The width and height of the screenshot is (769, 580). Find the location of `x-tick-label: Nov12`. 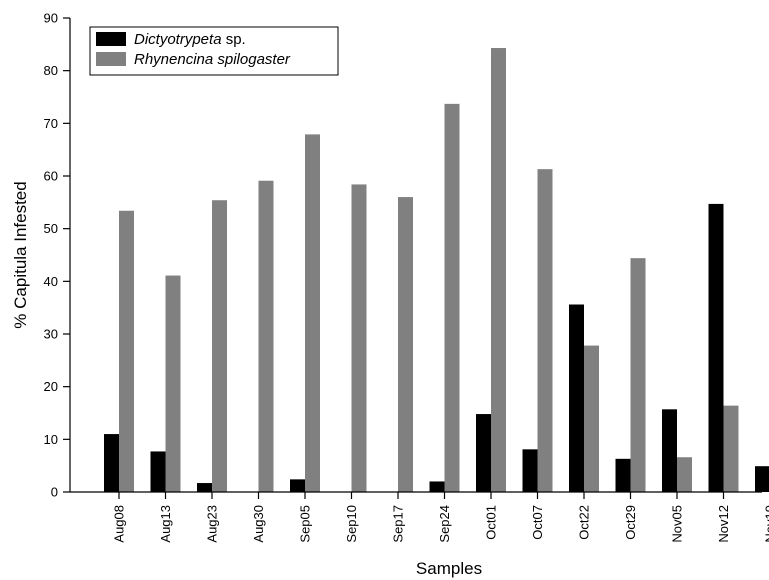

x-tick-label: Nov12 is located at coordinates (723, 524).